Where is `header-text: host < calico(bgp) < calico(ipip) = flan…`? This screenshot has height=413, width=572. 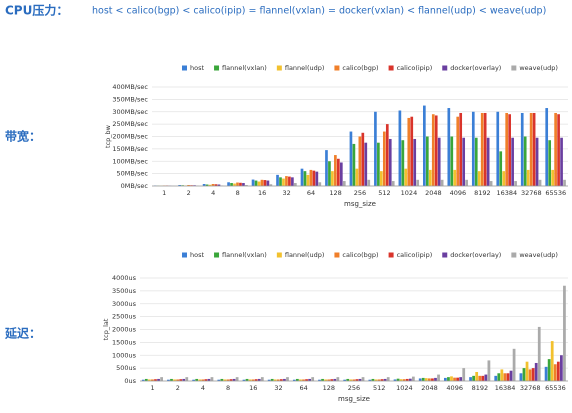
header-text: host < calico(bgp) < calico(ipip) = flan… is located at coordinates (319, 11).